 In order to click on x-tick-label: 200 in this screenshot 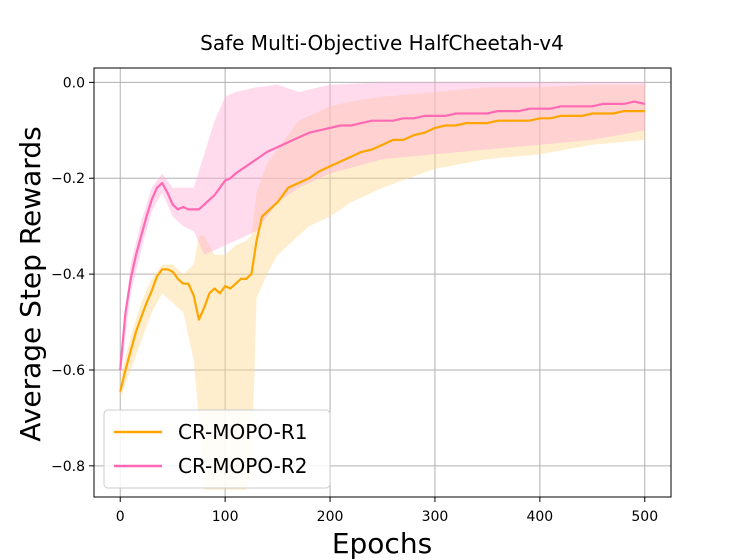, I will do `click(330, 517)`.